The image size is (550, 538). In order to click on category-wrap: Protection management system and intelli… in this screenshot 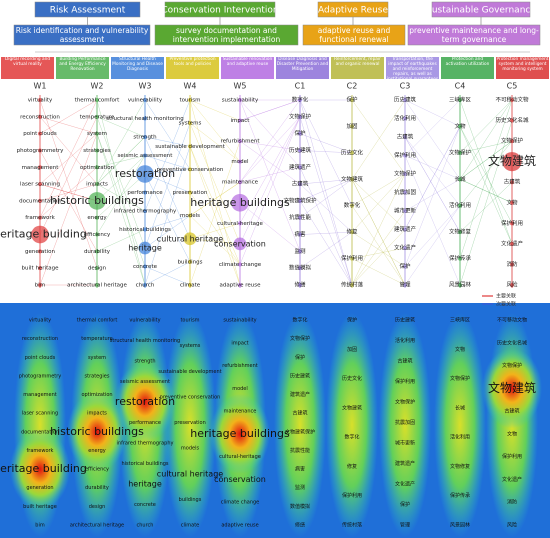, I will do `click(522, 64)`.